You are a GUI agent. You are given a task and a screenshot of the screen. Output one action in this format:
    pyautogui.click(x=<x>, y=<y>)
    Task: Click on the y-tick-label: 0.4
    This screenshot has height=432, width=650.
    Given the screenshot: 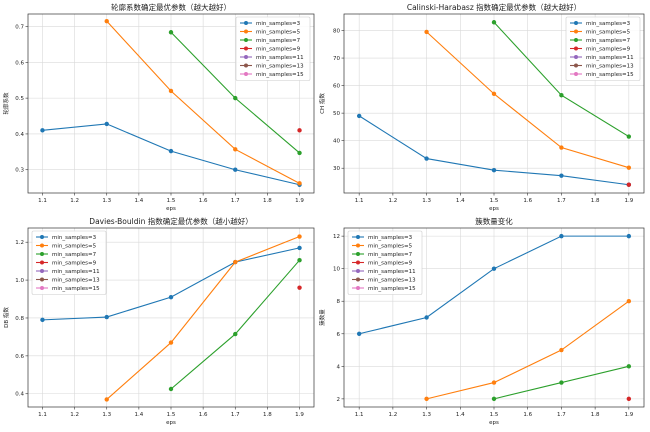 What is the action you would take?
    pyautogui.click(x=19, y=395)
    